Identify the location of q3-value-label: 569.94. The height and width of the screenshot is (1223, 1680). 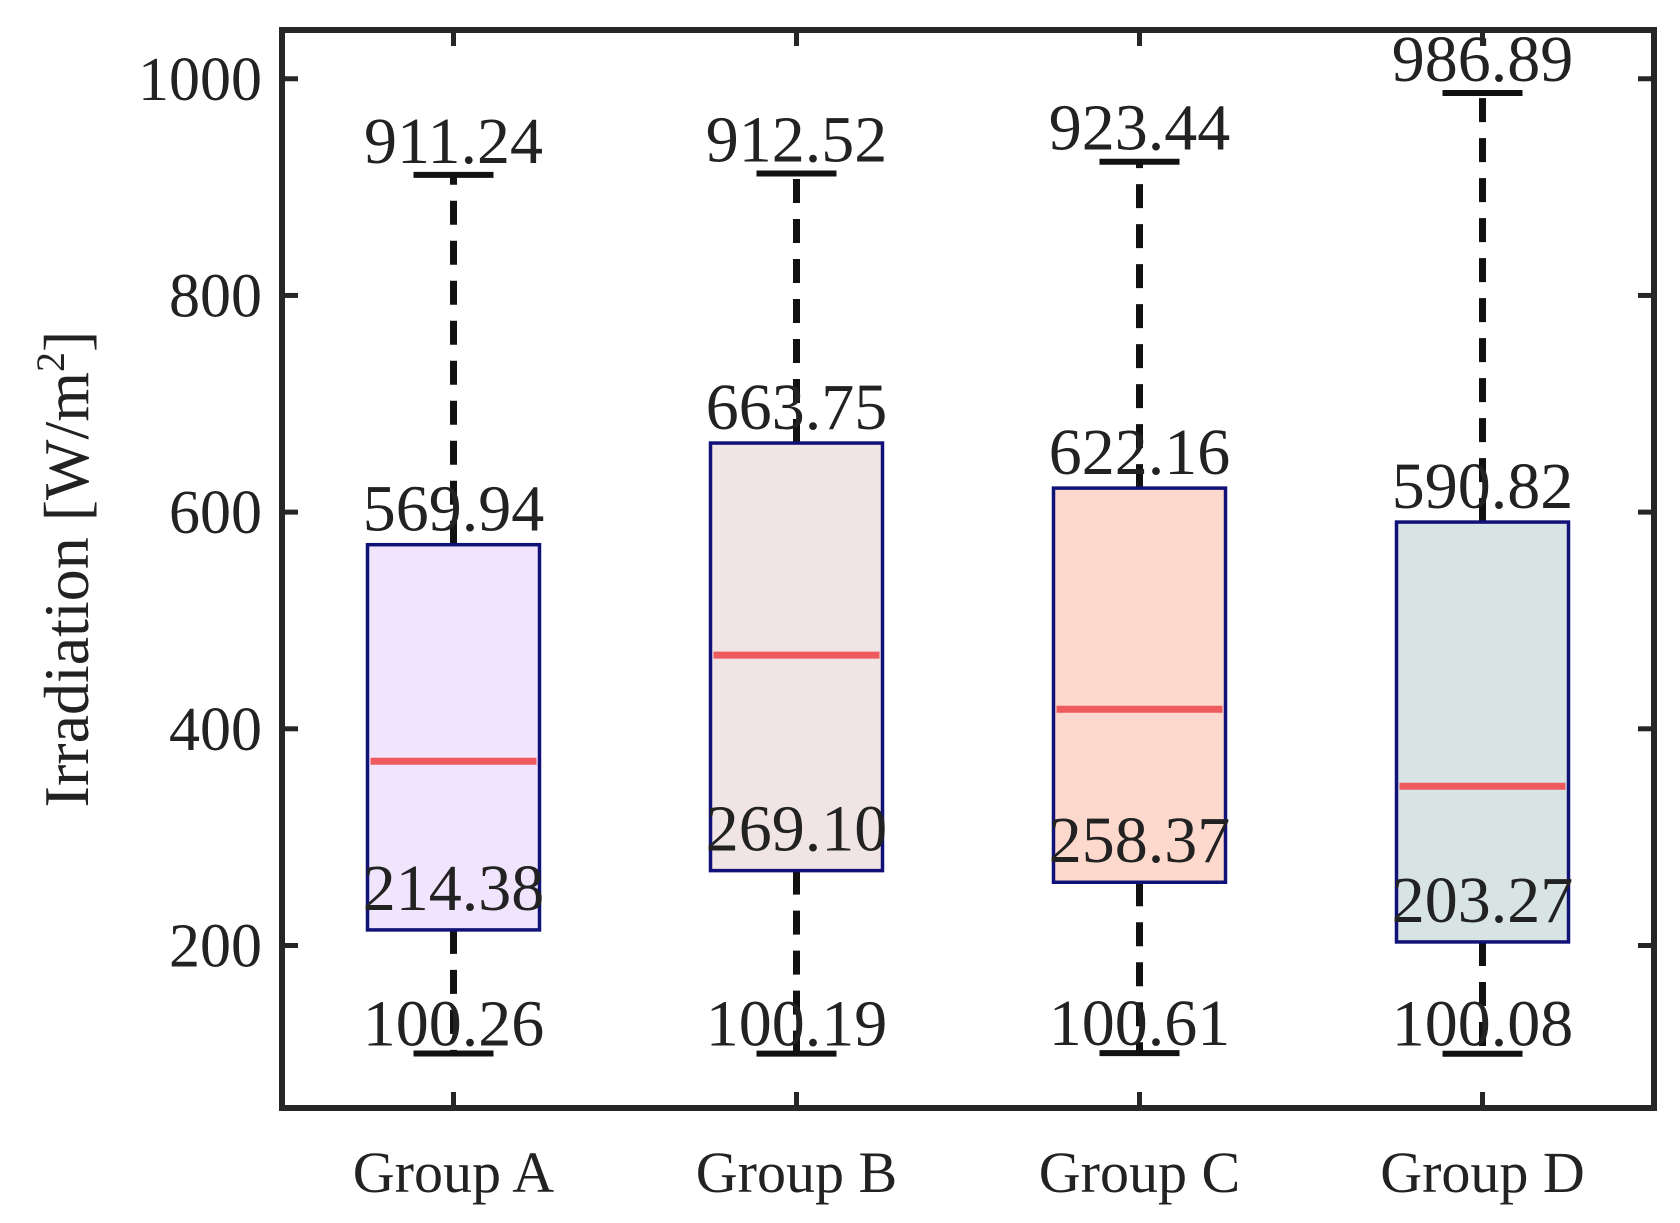
(454, 509).